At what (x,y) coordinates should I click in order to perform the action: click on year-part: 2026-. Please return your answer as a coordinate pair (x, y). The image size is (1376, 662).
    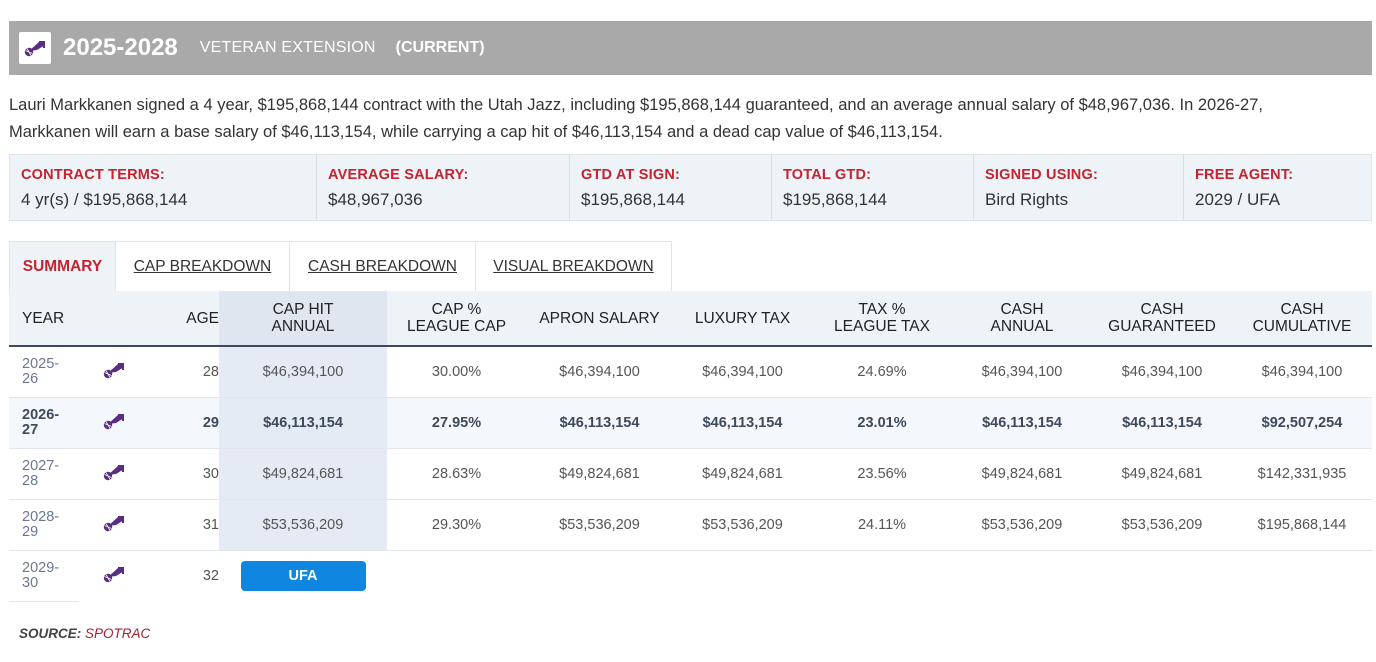
    Looking at the image, I should click on (41, 415).